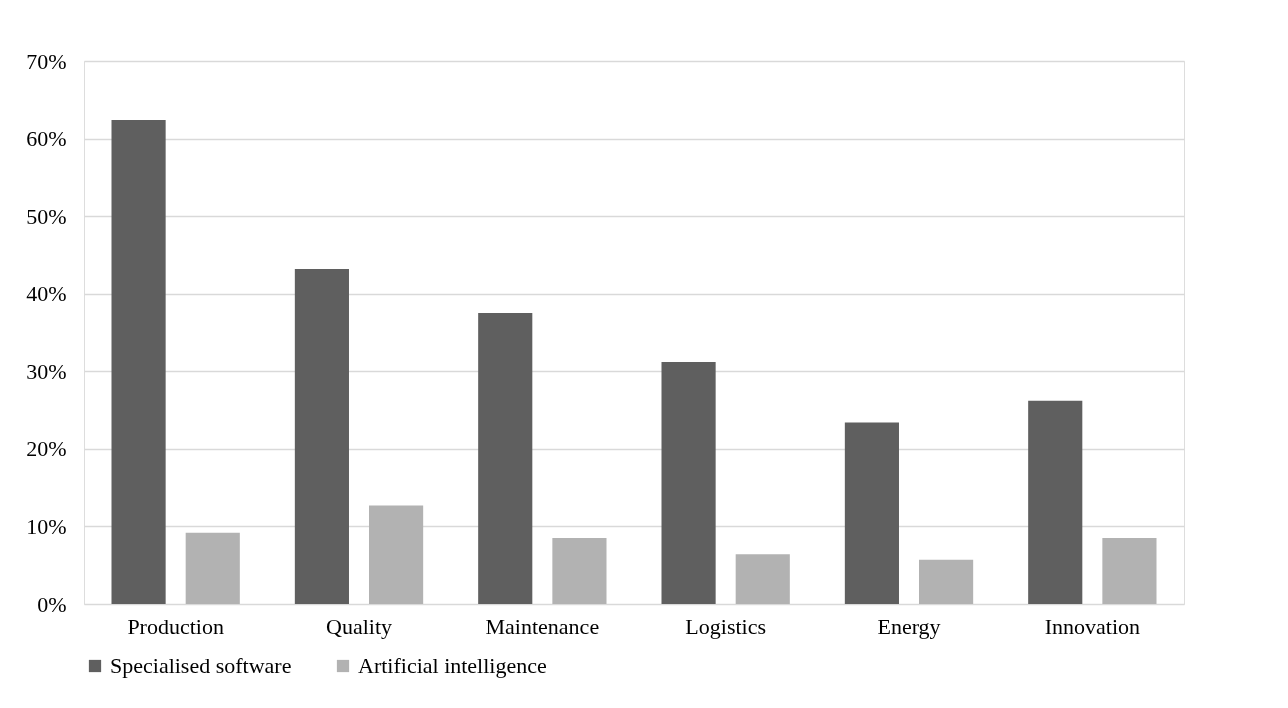 The width and height of the screenshot is (1288, 708). Describe the element at coordinates (725, 626) in the screenshot. I see `x-tick-label: Logistics` at that location.